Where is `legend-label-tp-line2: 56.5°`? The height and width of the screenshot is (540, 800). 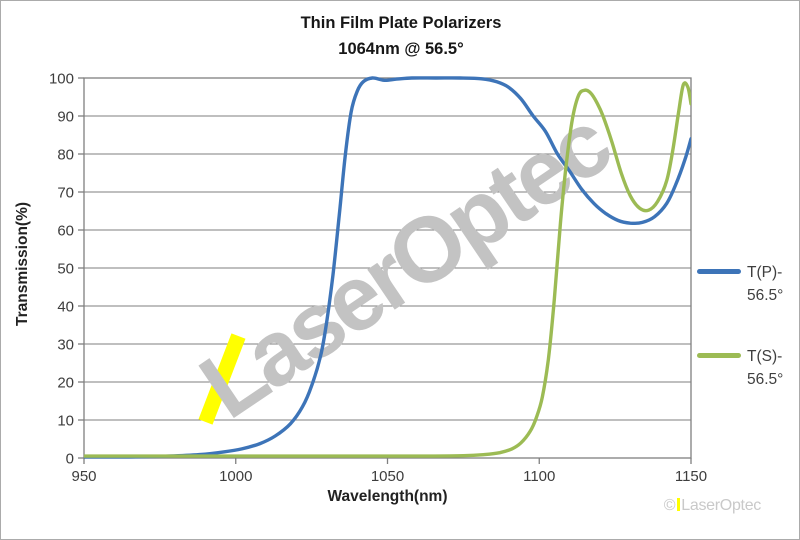 legend-label-tp-line2: 56.5° is located at coordinates (765, 295).